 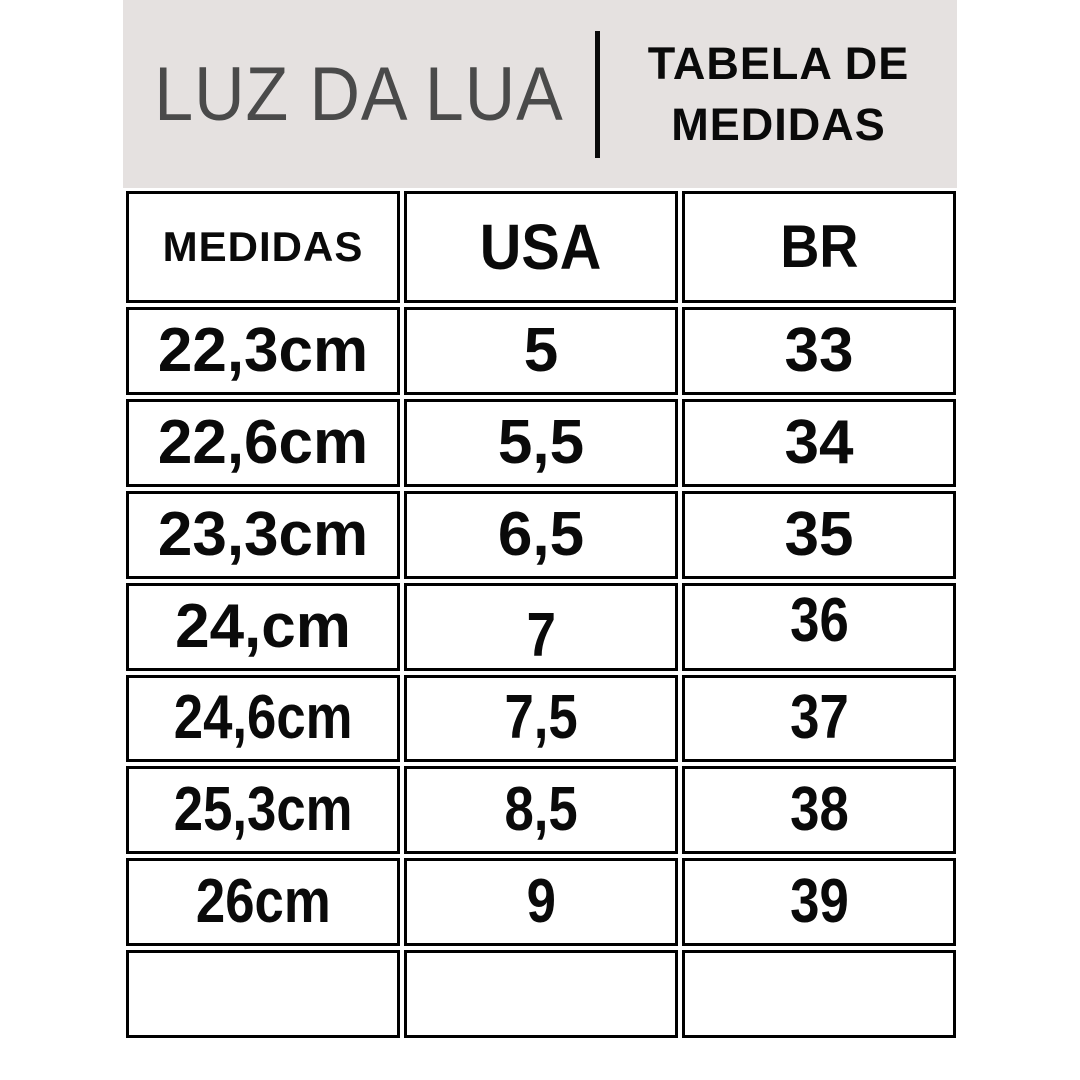 I want to click on cell-text: 8,5, so click(x=541, y=810).